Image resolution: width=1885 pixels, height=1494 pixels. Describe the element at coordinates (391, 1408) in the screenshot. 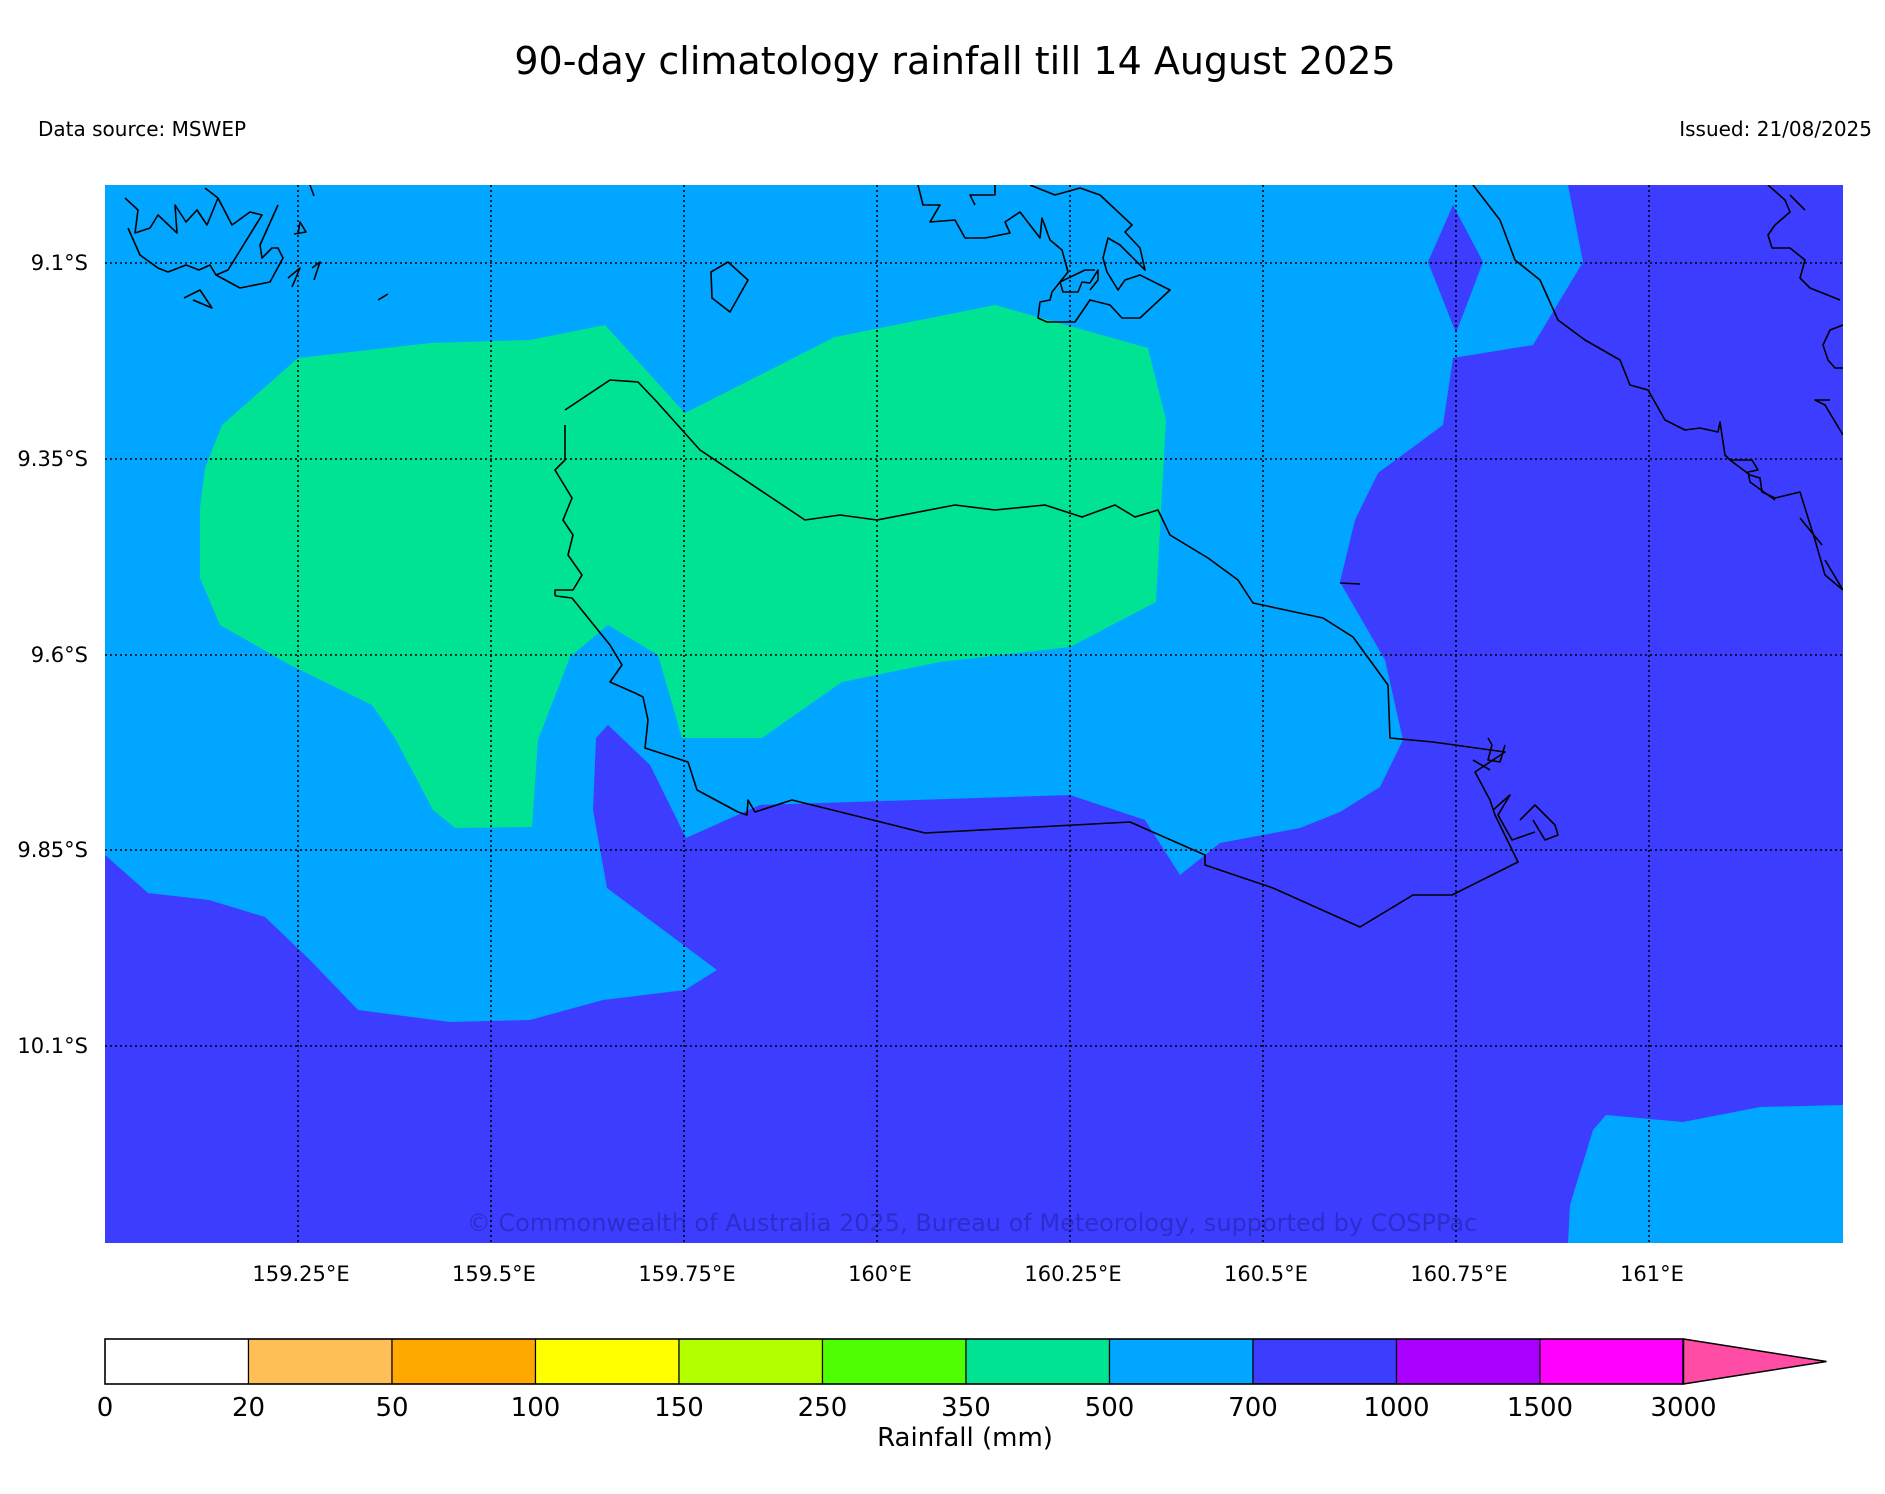

I see `colorbar-tick-label: 50` at that location.